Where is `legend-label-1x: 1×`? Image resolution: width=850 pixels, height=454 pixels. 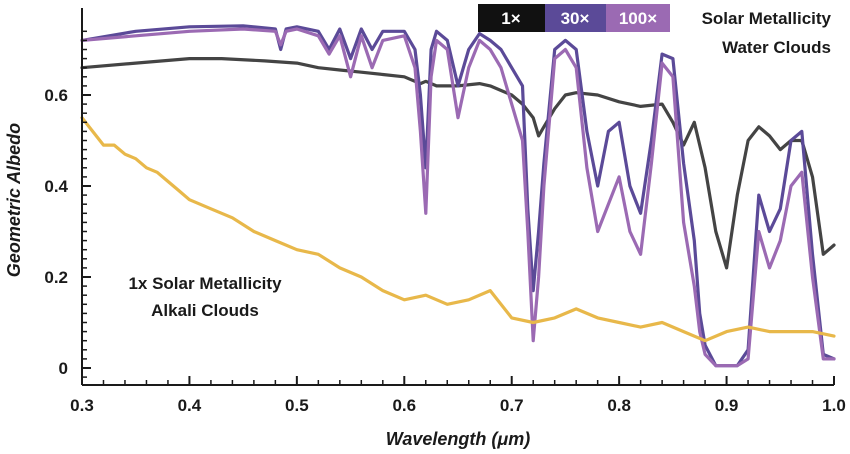
legend-label-1x: 1× is located at coordinates (510, 18).